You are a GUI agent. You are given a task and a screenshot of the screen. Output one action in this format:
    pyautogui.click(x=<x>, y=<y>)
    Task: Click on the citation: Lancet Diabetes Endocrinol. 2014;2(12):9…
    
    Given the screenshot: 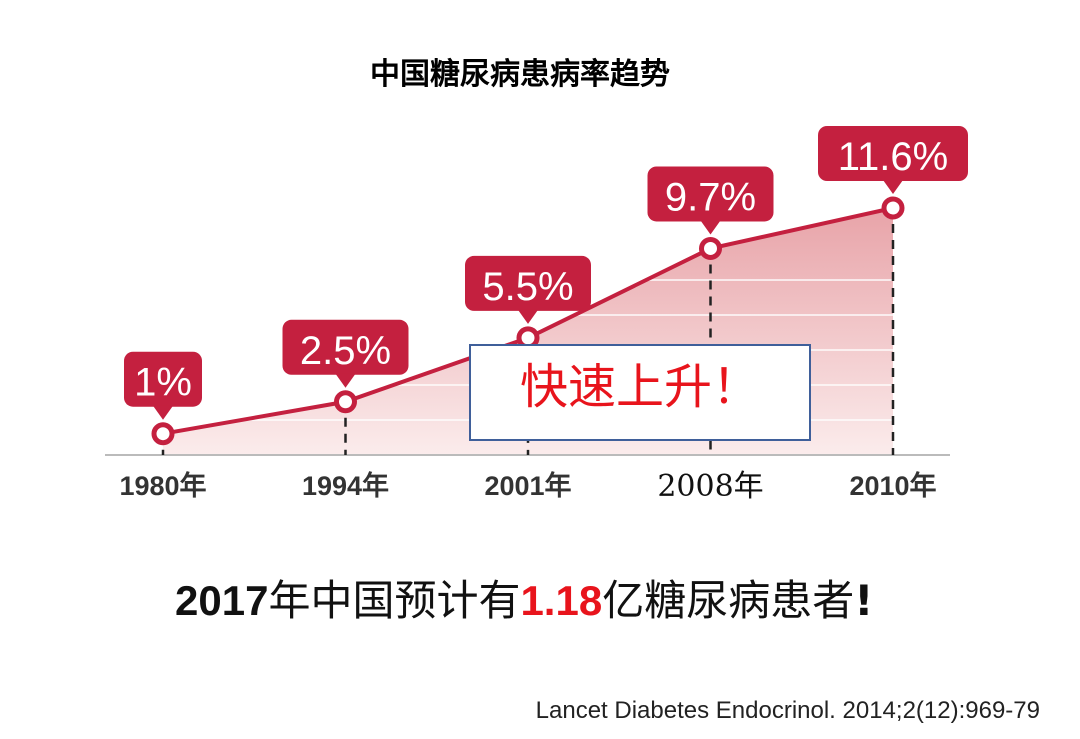 What is the action you would take?
    pyautogui.click(x=788, y=710)
    